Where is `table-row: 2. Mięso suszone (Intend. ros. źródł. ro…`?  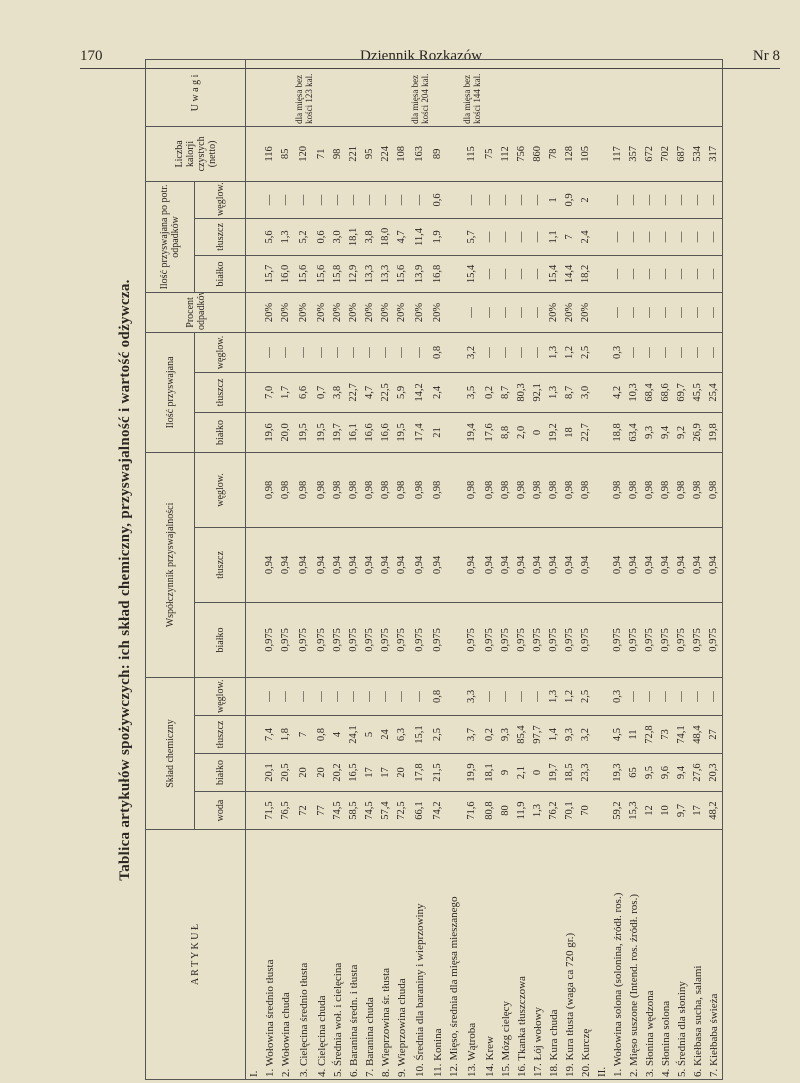
table-row: 2. Mięso suszone (Intend. ros. źródł. ro… is located at coordinates (634, 569).